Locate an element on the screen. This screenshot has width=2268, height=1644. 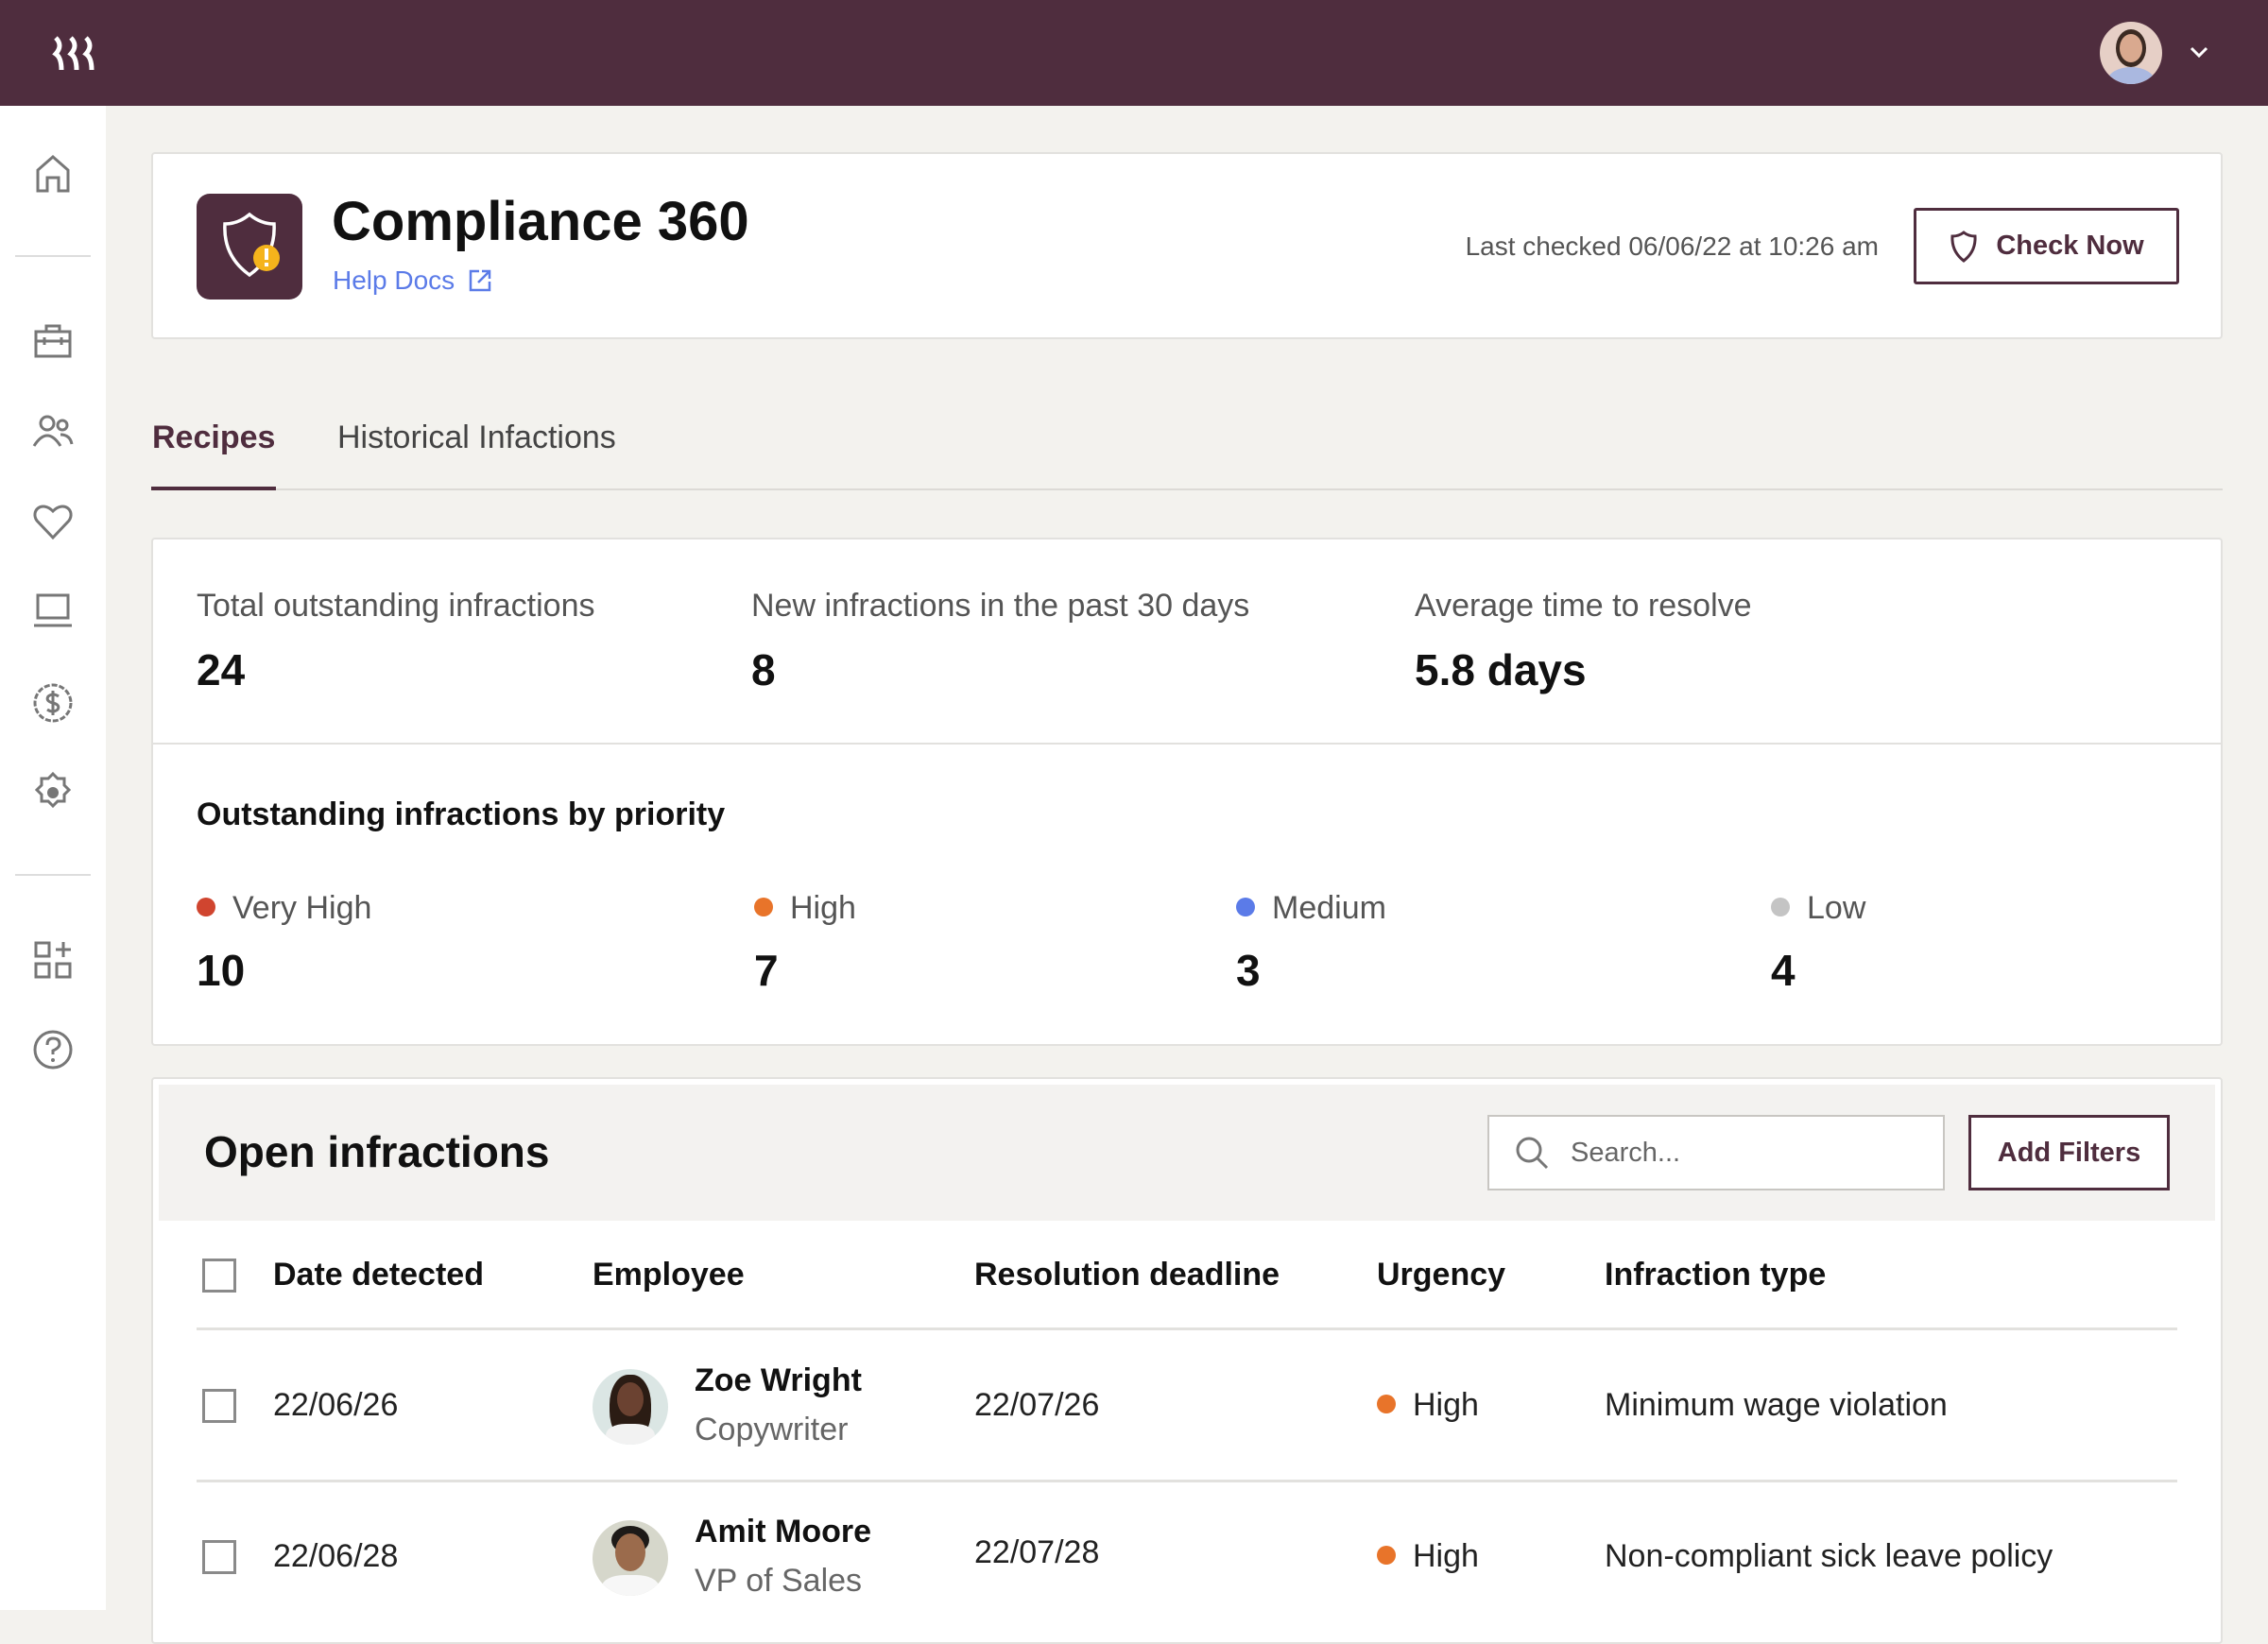
priority-label-text: High is located at coordinates (823, 908).